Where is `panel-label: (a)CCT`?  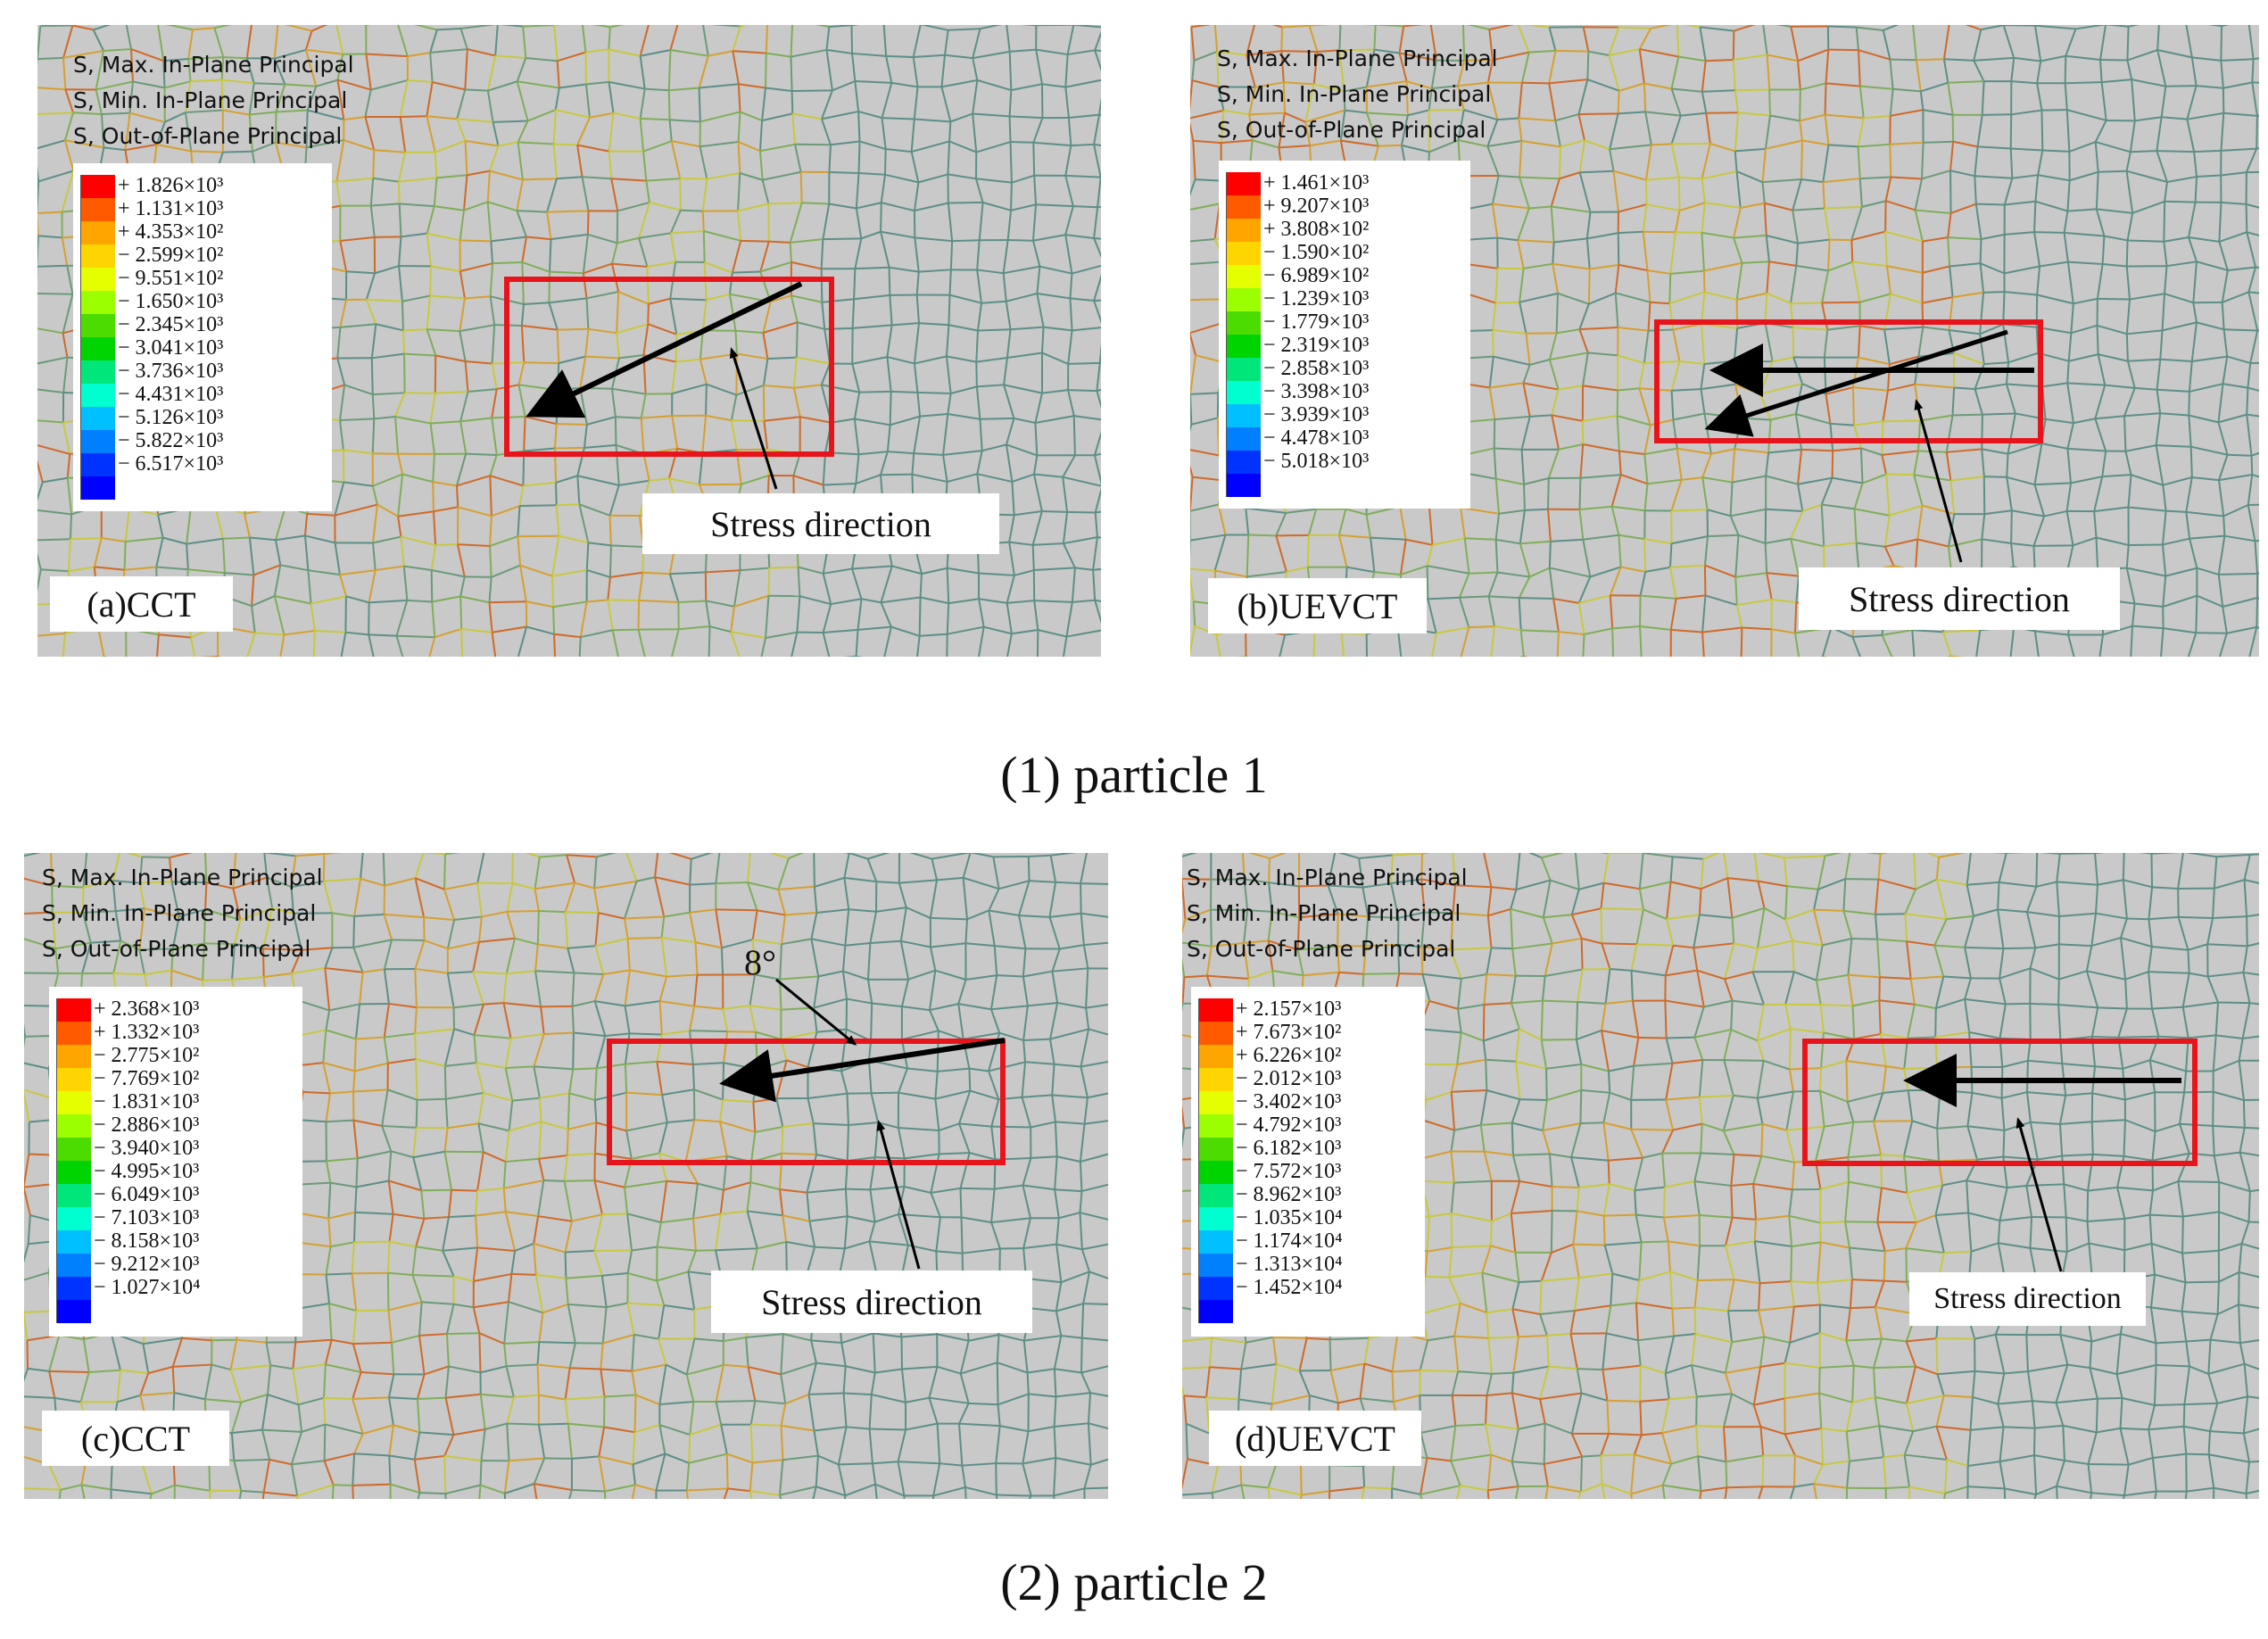 panel-label: (a)CCT is located at coordinates (141, 604).